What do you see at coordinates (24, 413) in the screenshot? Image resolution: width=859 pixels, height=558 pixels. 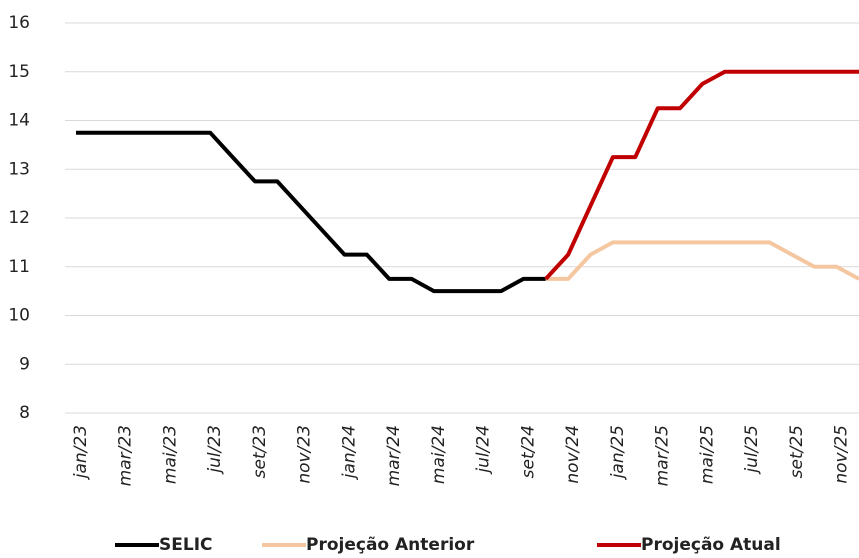 I see `y-tick-label: 8` at bounding box center [24, 413].